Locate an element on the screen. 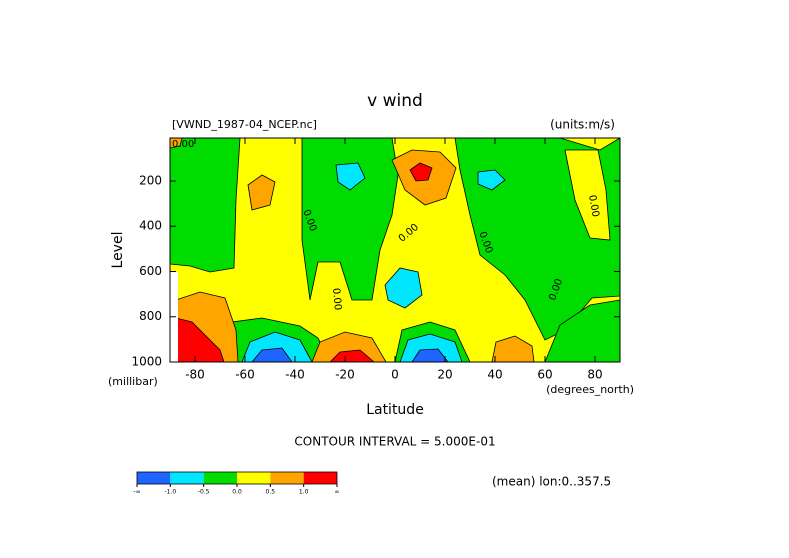  x-tick-label: 80 is located at coordinates (594, 375).